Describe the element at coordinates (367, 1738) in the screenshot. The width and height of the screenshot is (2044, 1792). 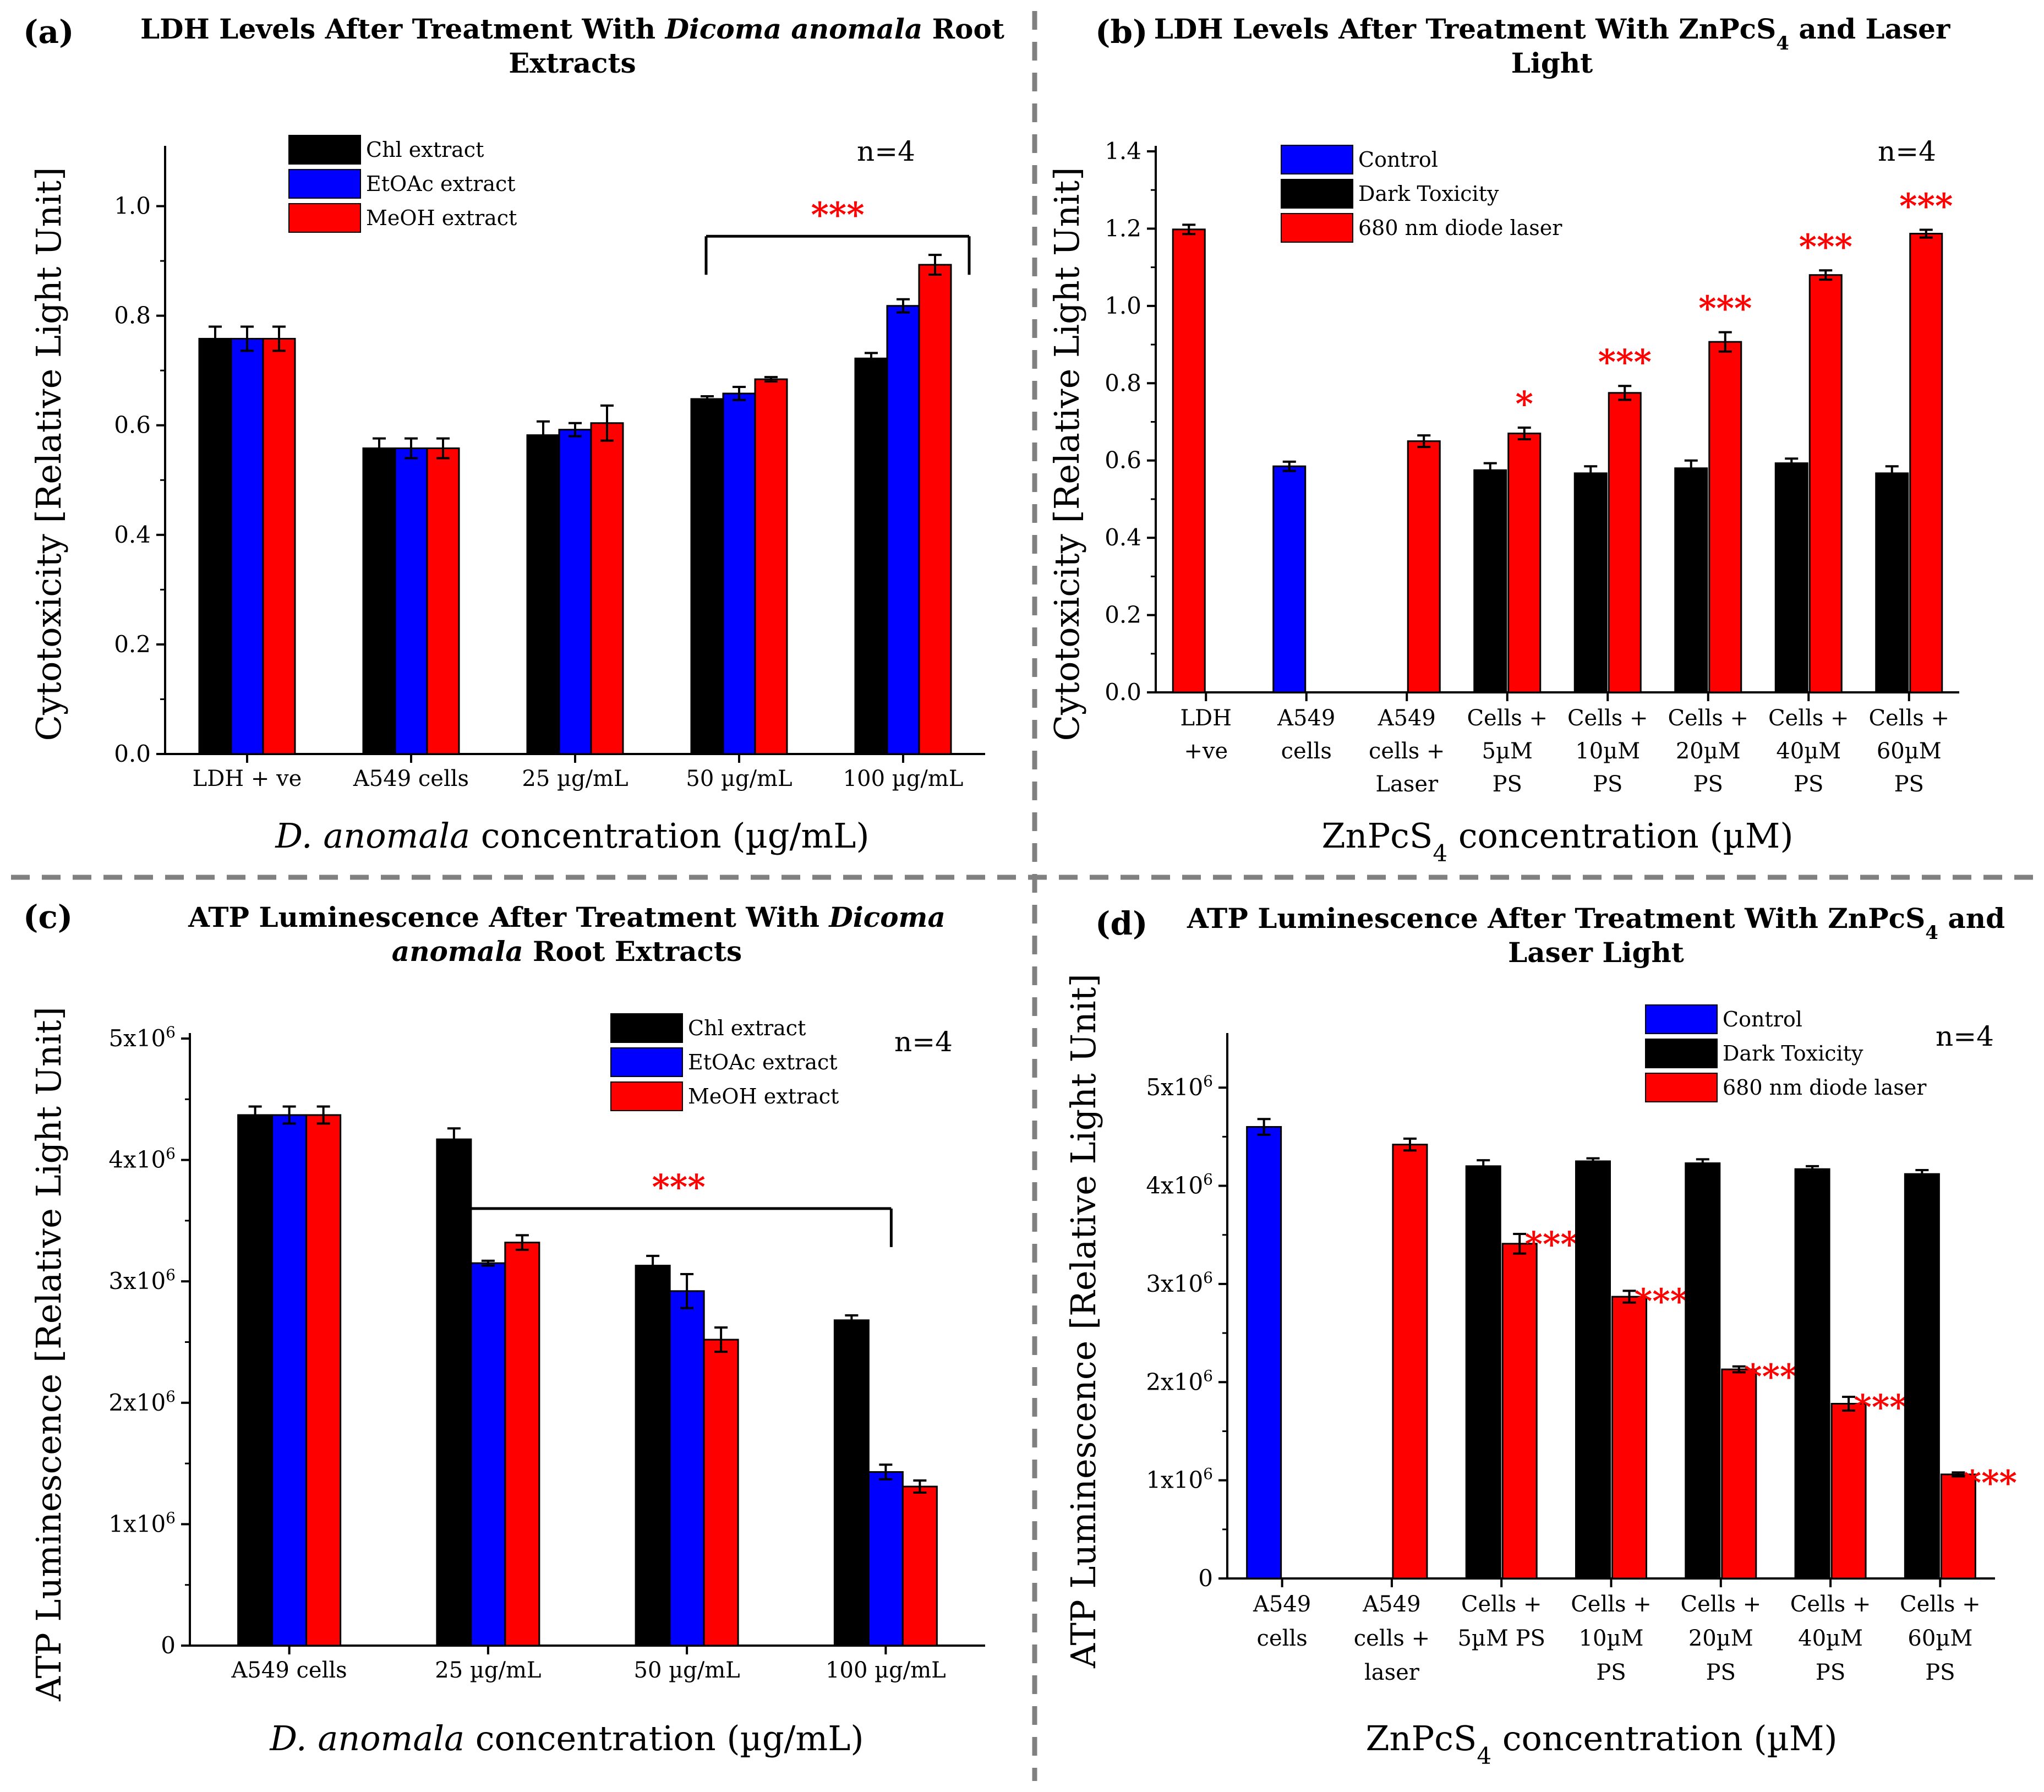
I see `panel-c-xlabel-species: D. anomala` at that location.